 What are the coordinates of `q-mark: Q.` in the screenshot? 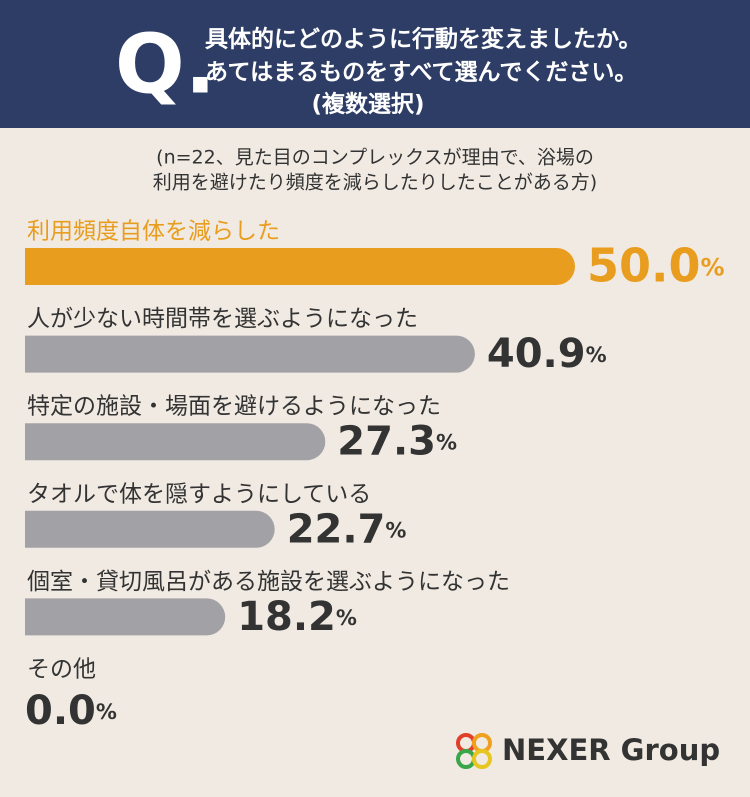 It's located at (165, 64).